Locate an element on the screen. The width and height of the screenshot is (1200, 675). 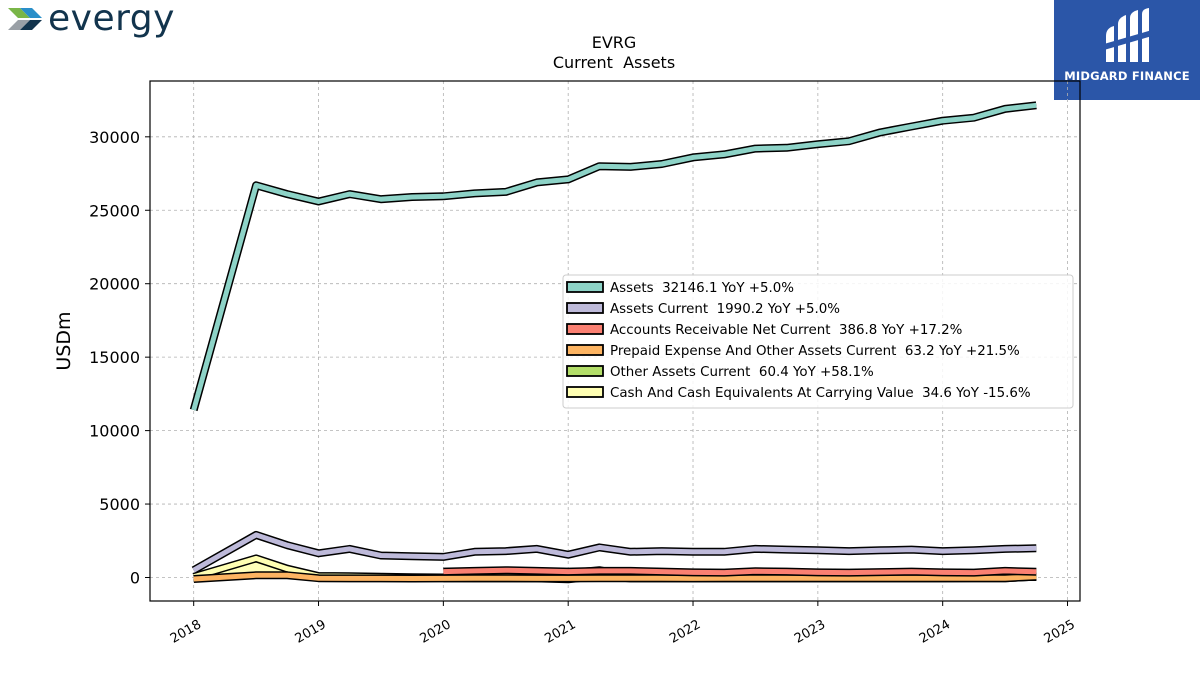
x-tick-label: 2025 is located at coordinates (1060, 632).